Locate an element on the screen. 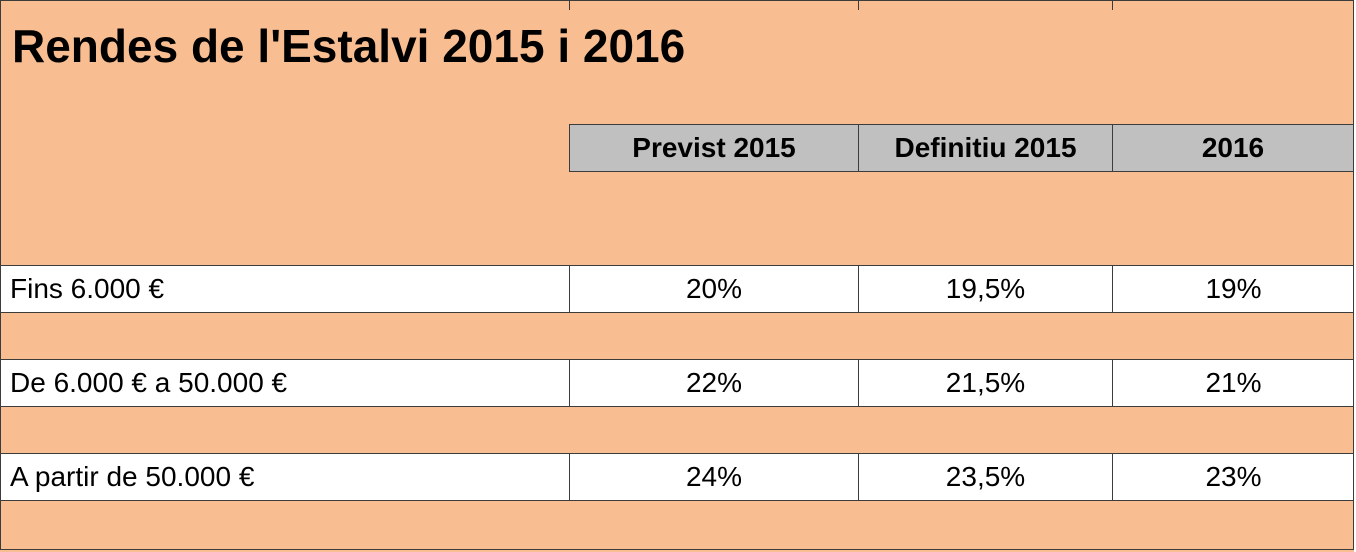 This screenshot has height=552, width=1356. cell-value: 21,5% is located at coordinates (985, 382).